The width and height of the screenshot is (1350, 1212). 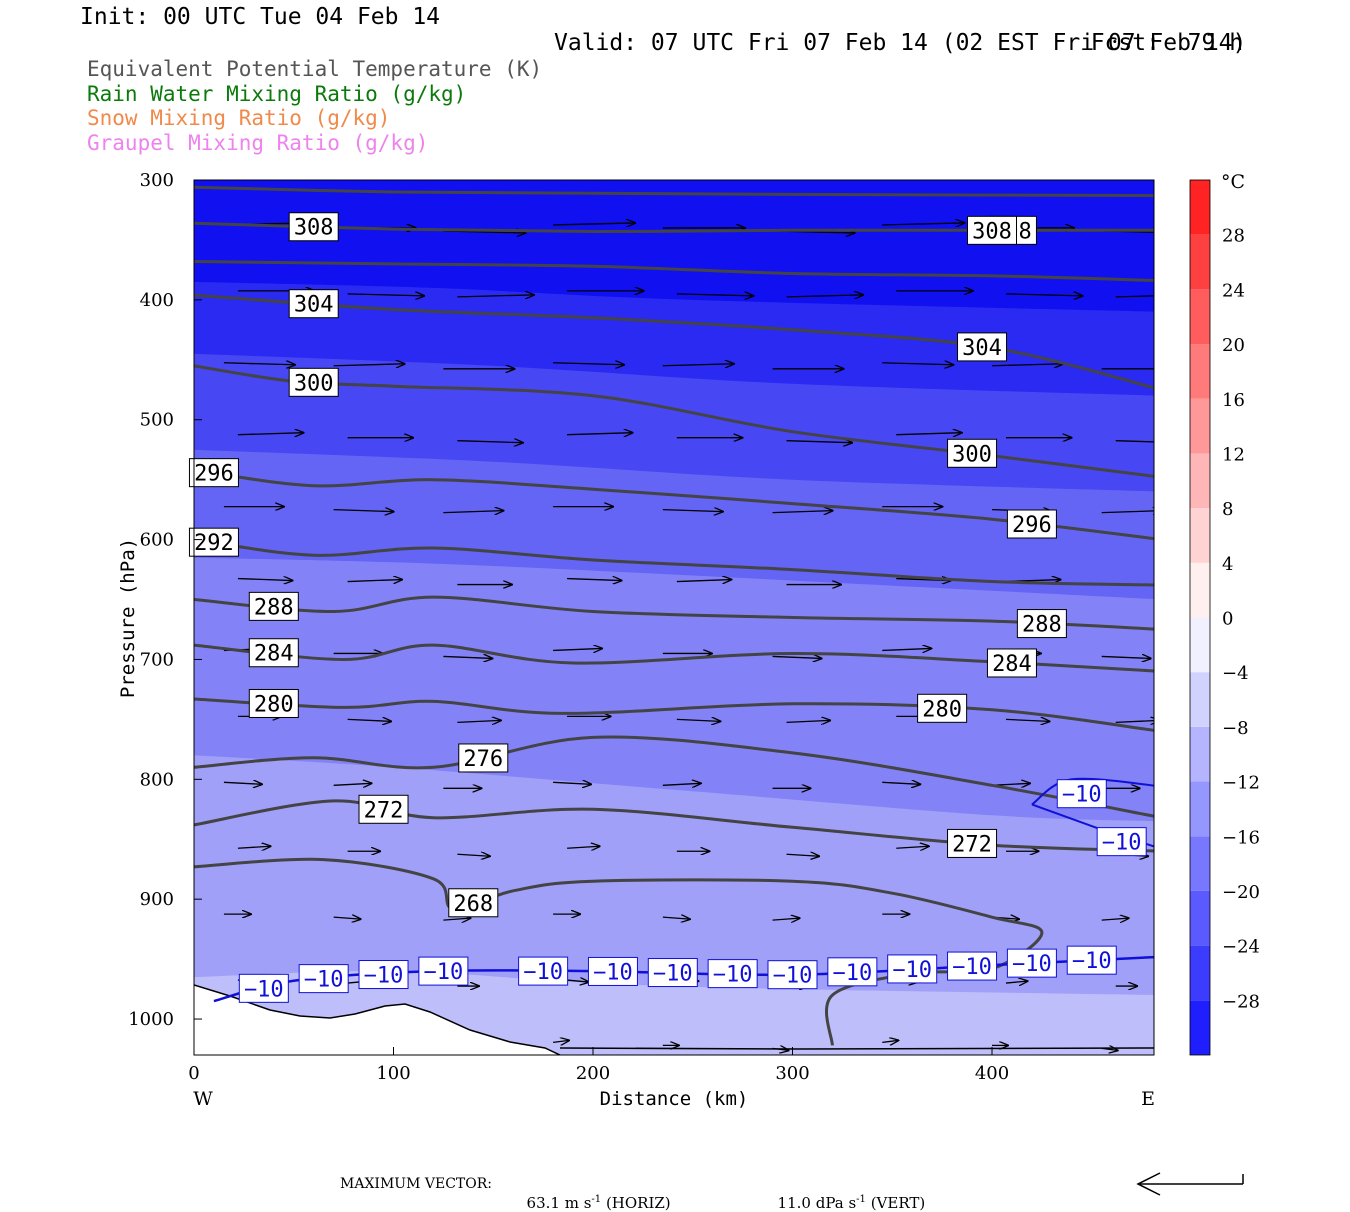 I want to click on colorbar-label: 24, so click(x=1233, y=290).